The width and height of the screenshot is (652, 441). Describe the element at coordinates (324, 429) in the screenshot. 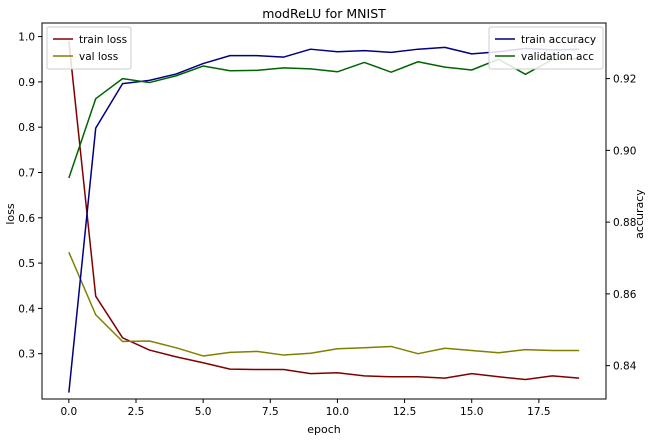

I see `x-axis-label: epoch` at that location.